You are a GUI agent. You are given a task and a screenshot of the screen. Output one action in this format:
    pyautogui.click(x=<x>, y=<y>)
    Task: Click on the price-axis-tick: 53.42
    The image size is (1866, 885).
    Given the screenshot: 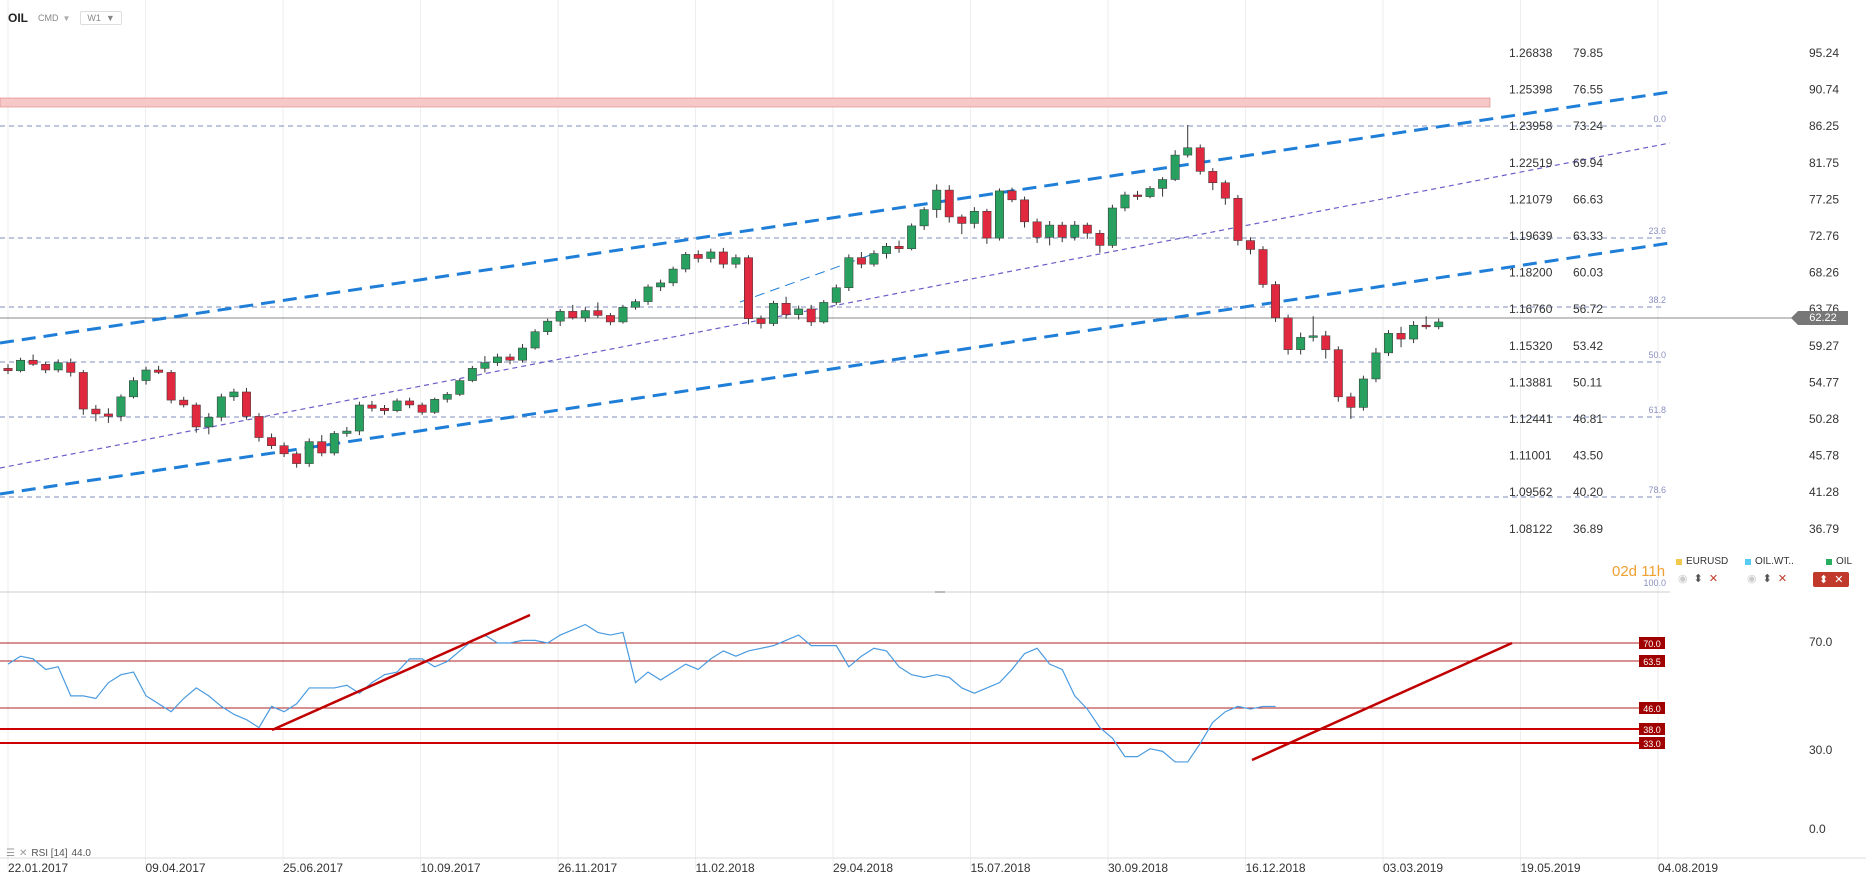 What is the action you would take?
    pyautogui.click(x=1588, y=346)
    